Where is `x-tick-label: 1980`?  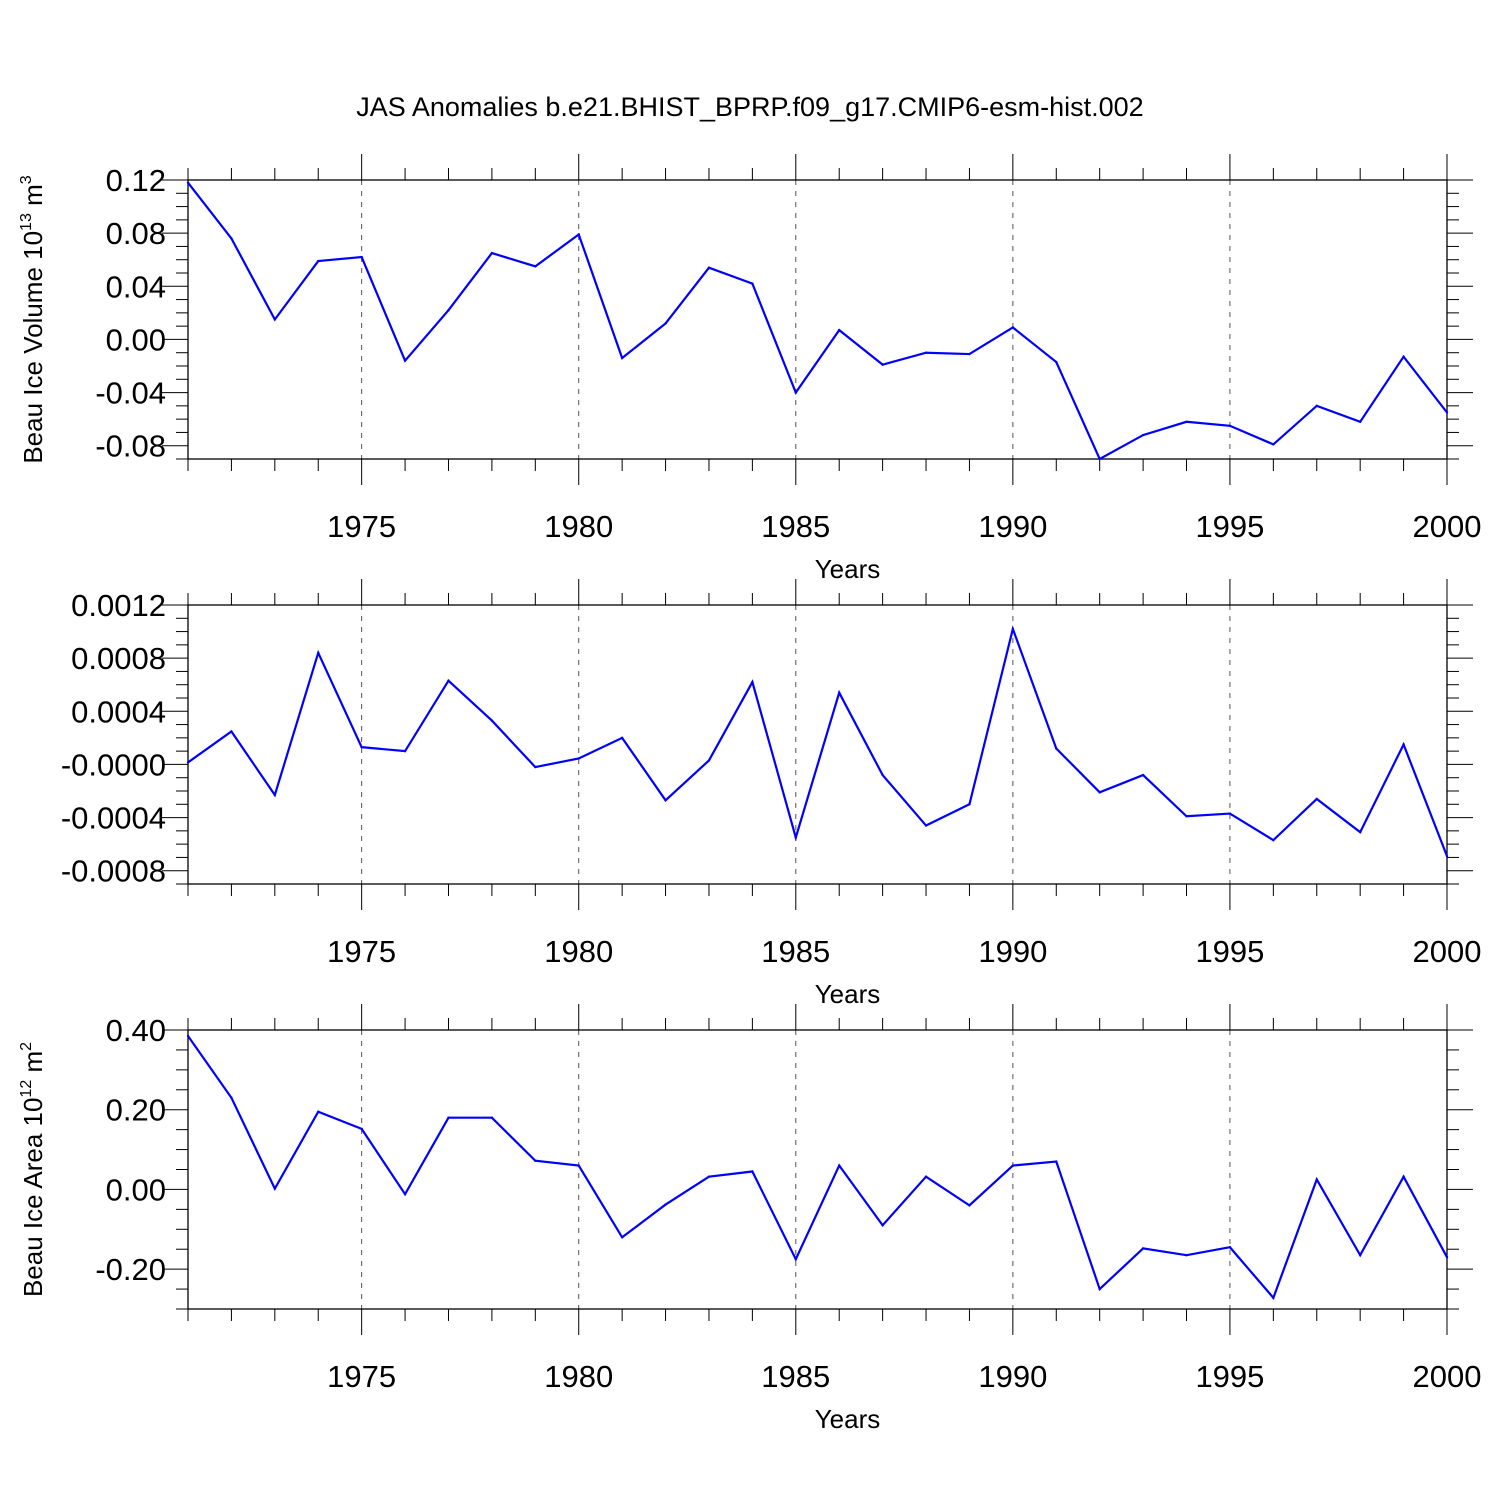 x-tick-label: 1980 is located at coordinates (578, 526).